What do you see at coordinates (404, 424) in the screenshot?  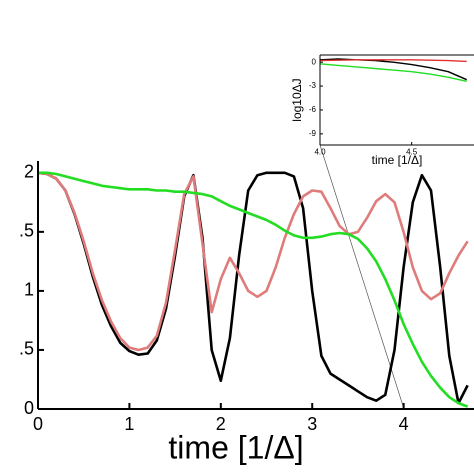 I see `x-tick-label: 4` at bounding box center [404, 424].